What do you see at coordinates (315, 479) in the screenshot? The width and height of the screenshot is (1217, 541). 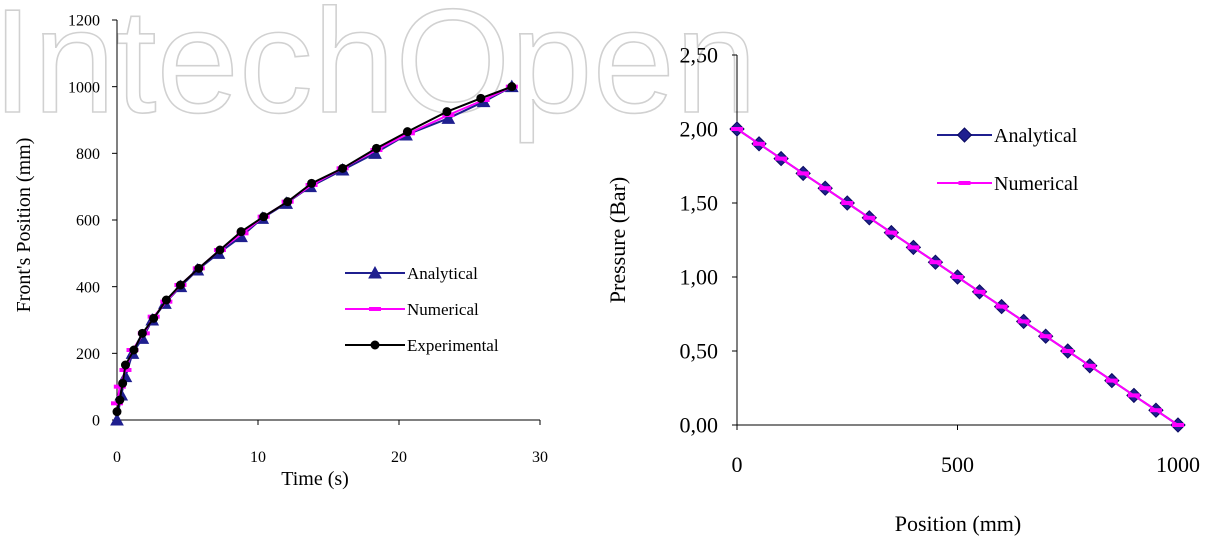 I see `x-axis-title: Time (s)` at bounding box center [315, 479].